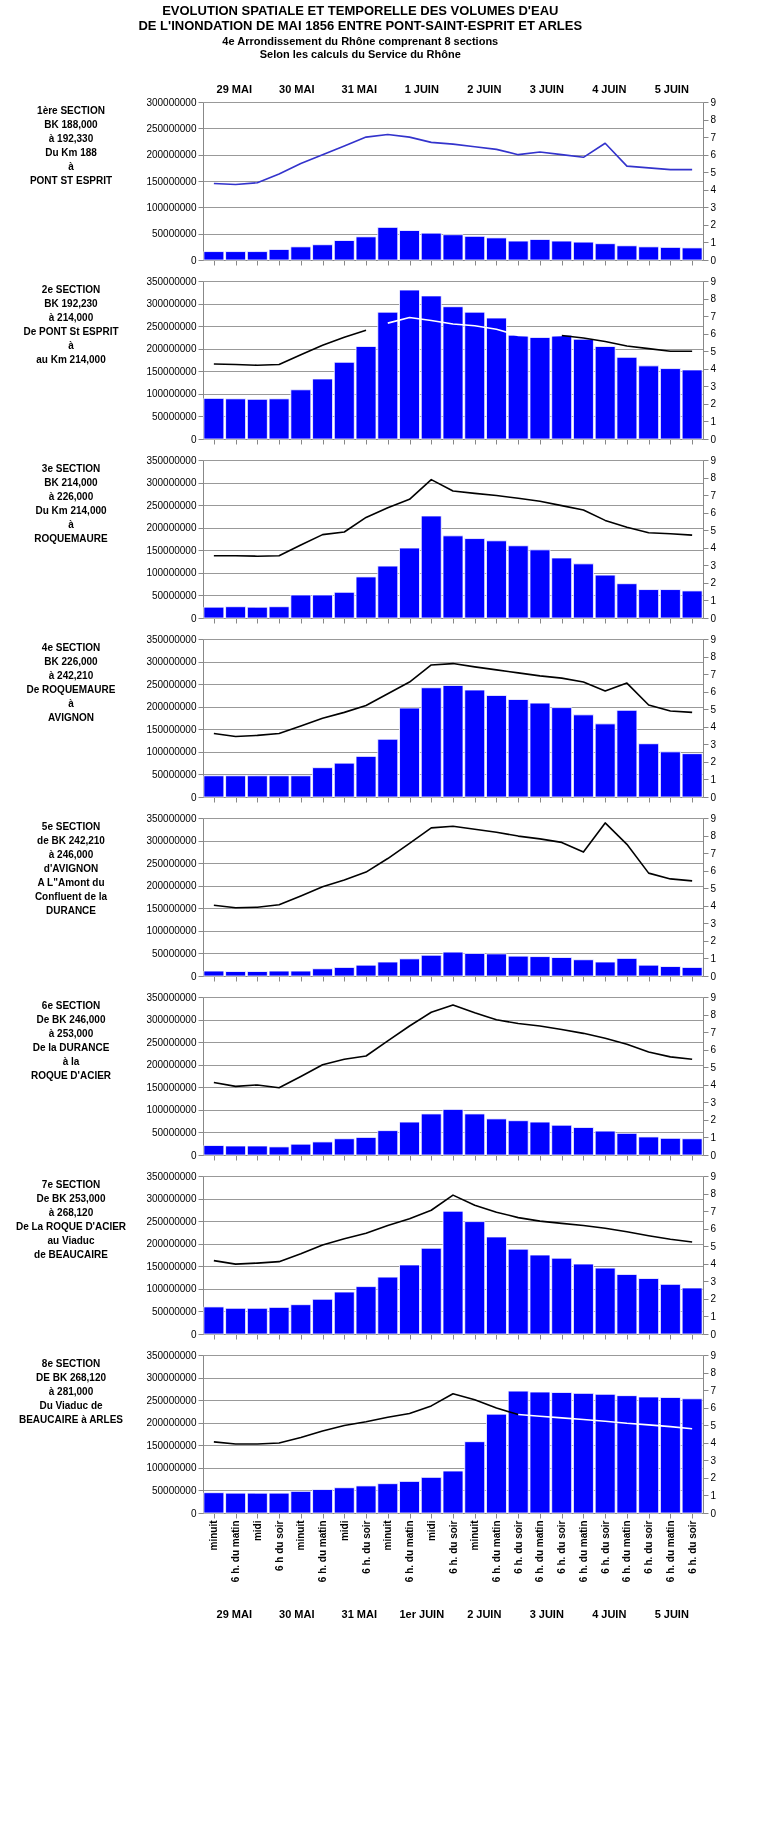 The width and height of the screenshot is (776, 1823). What do you see at coordinates (279, 1546) in the screenshot?
I see `x-tick-label: 6 h du soir` at bounding box center [279, 1546].